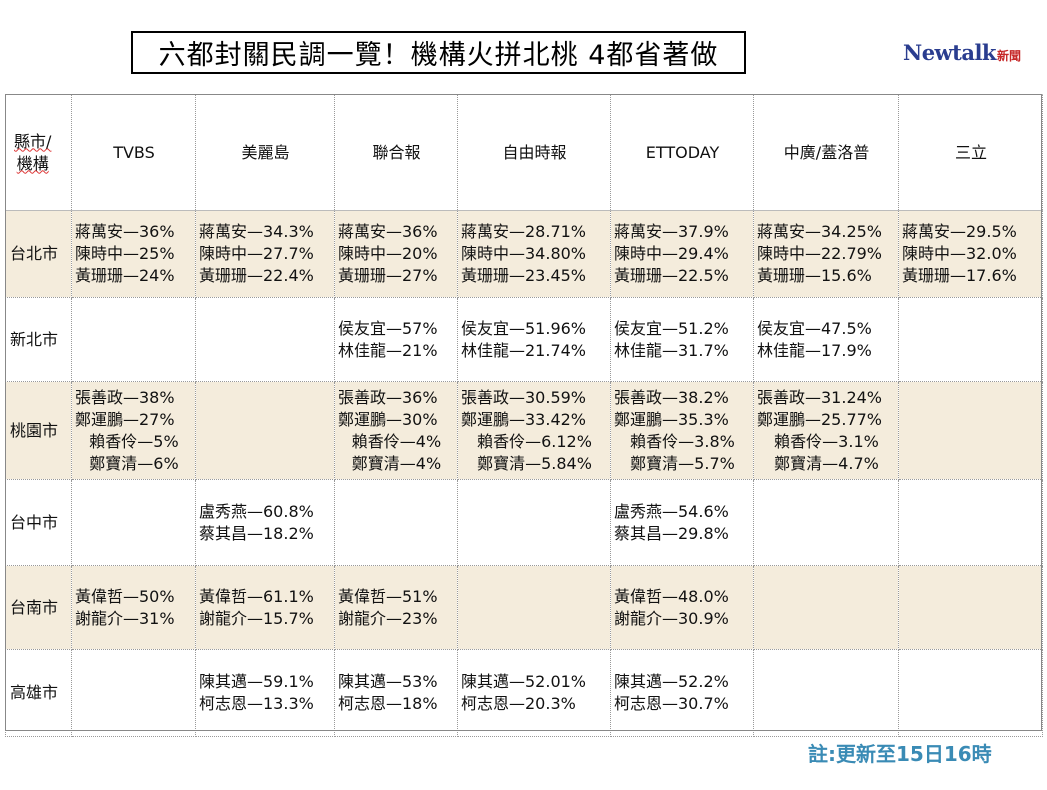  Describe the element at coordinates (388, 703) in the screenshot. I see `candidate-result: 柯志恩—18%` at that location.